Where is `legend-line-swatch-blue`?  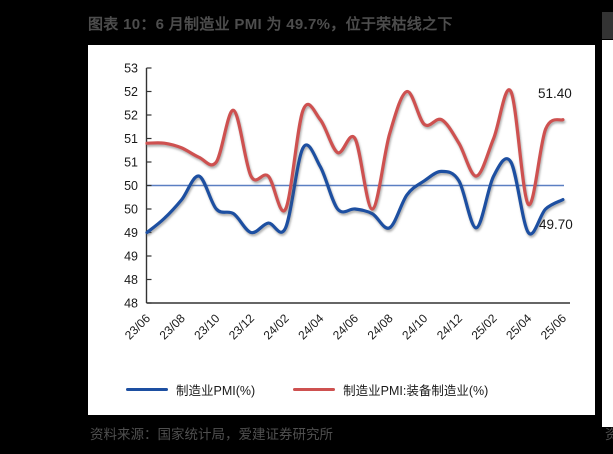 legend-line-swatch-blue is located at coordinates (147, 389).